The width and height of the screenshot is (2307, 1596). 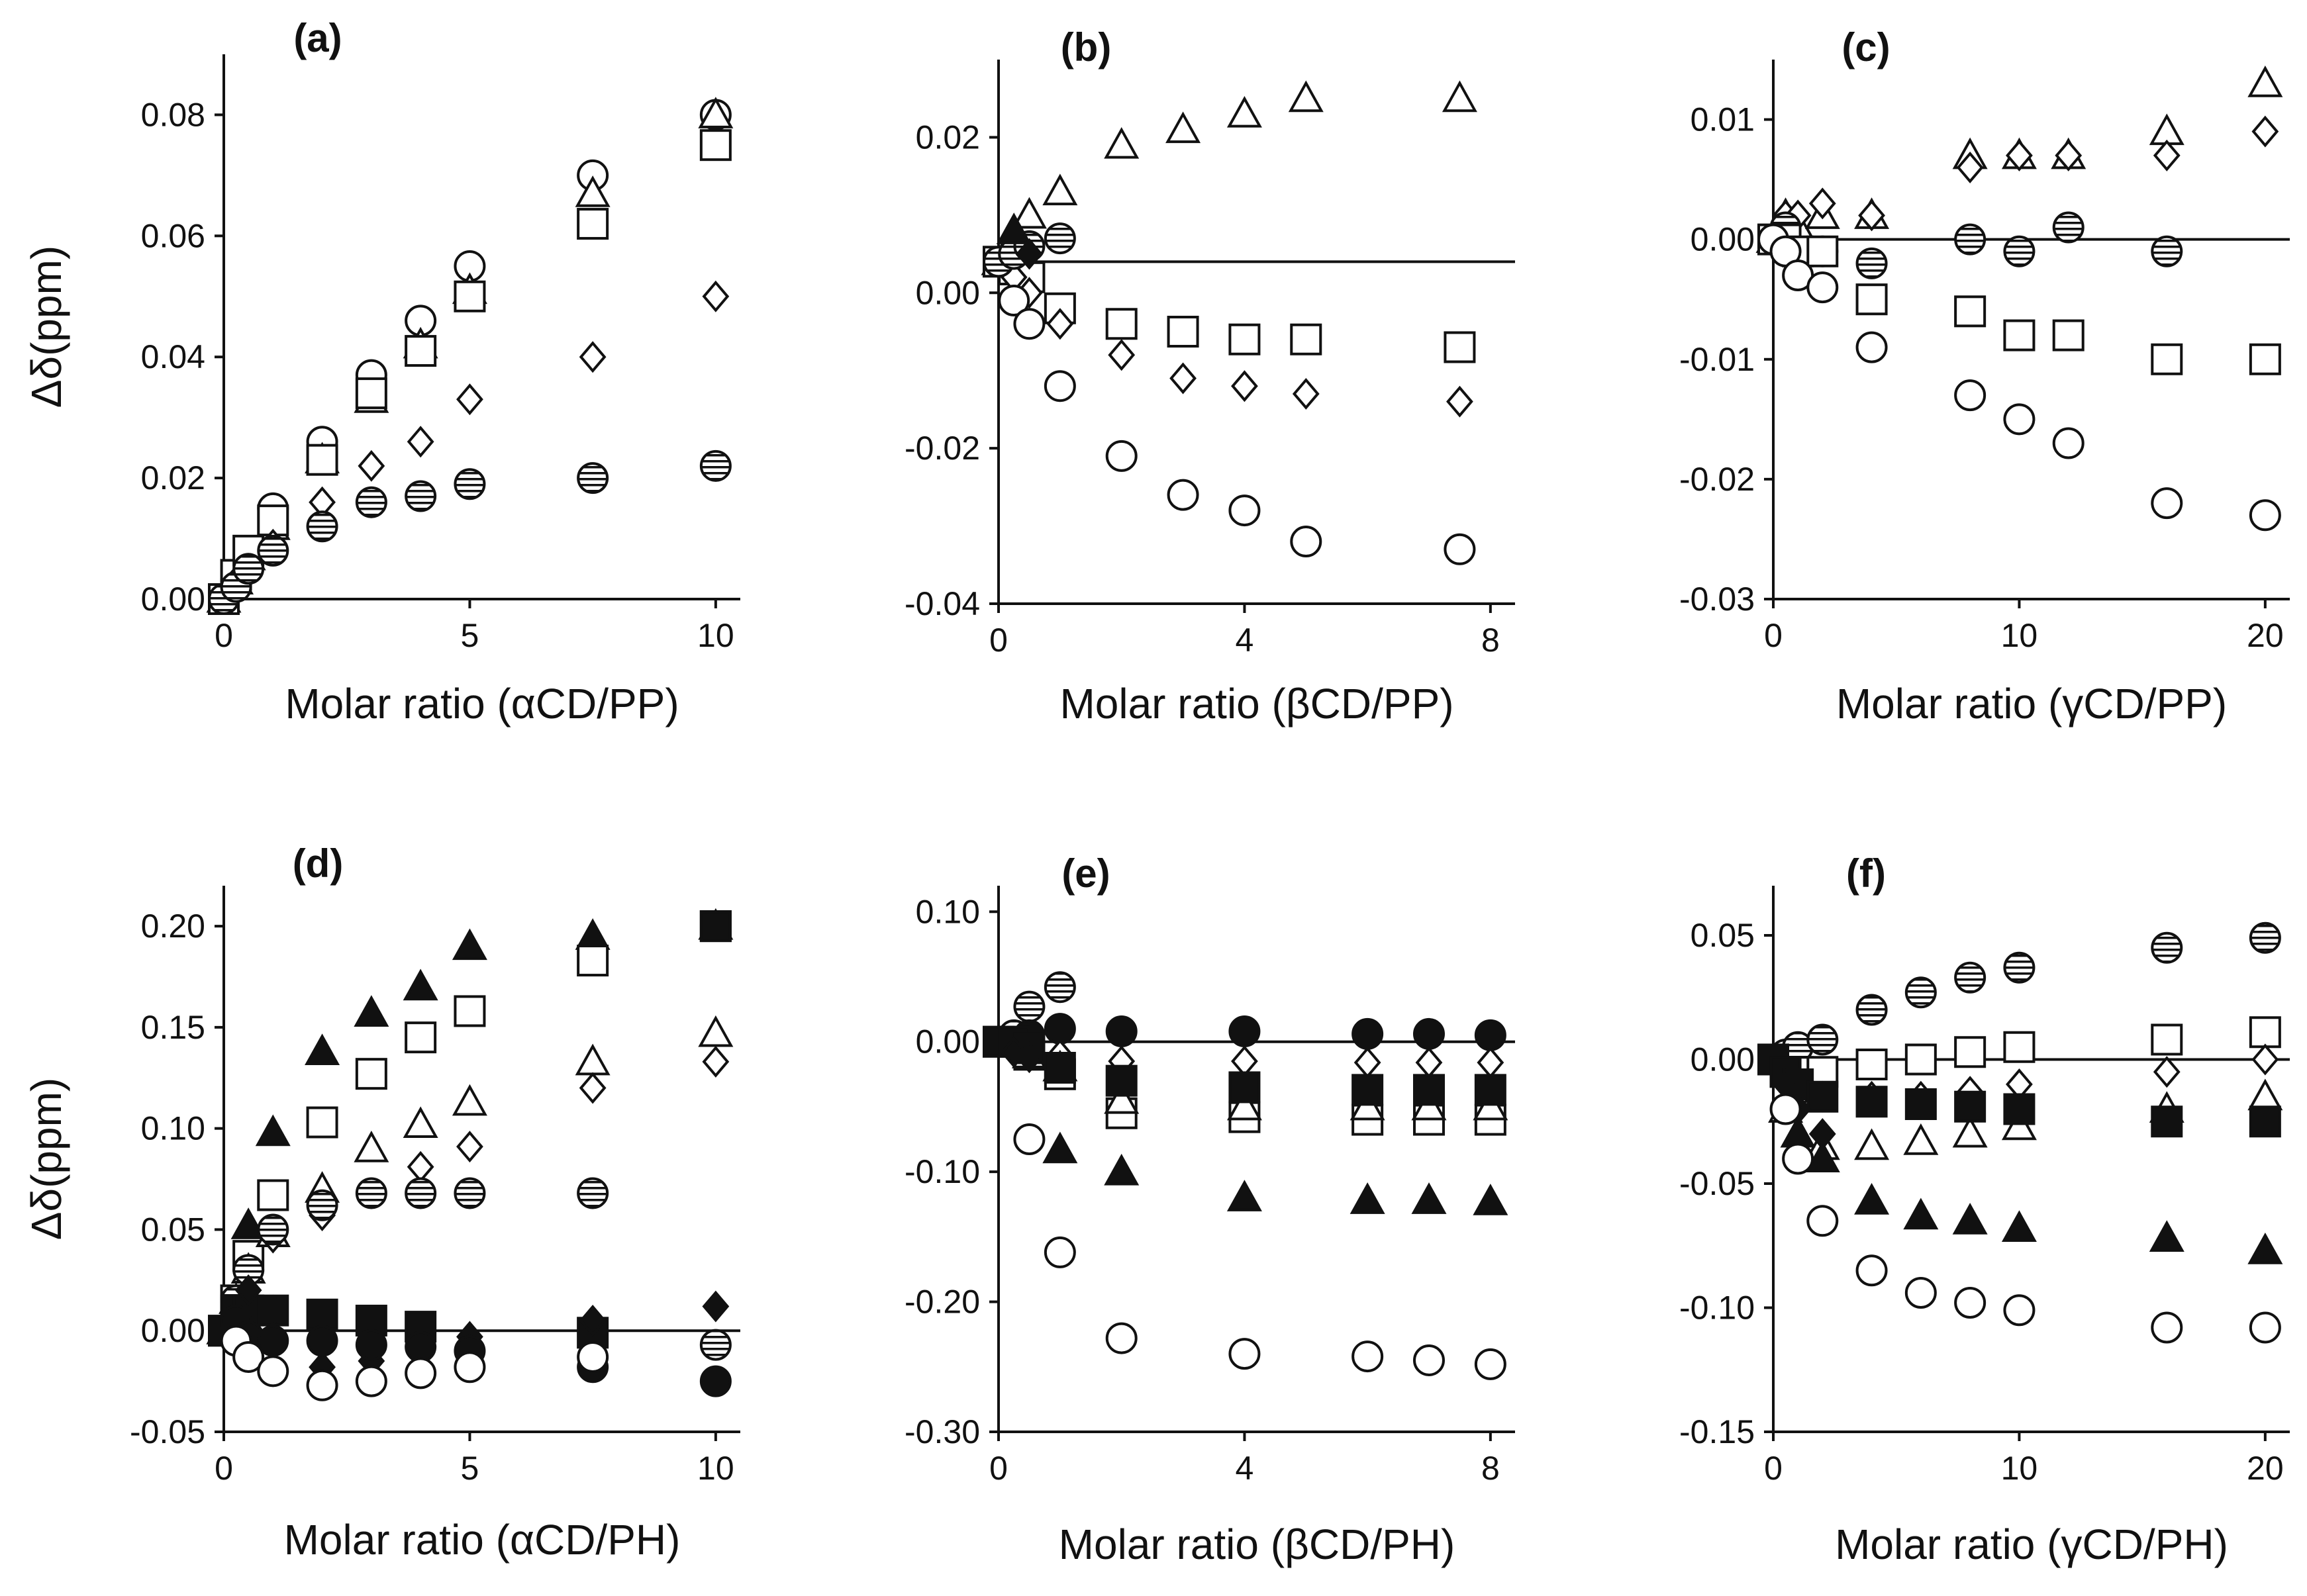 What do you see at coordinates (942, 1172) in the screenshot?
I see `y-tick-label: -0.10` at bounding box center [942, 1172].